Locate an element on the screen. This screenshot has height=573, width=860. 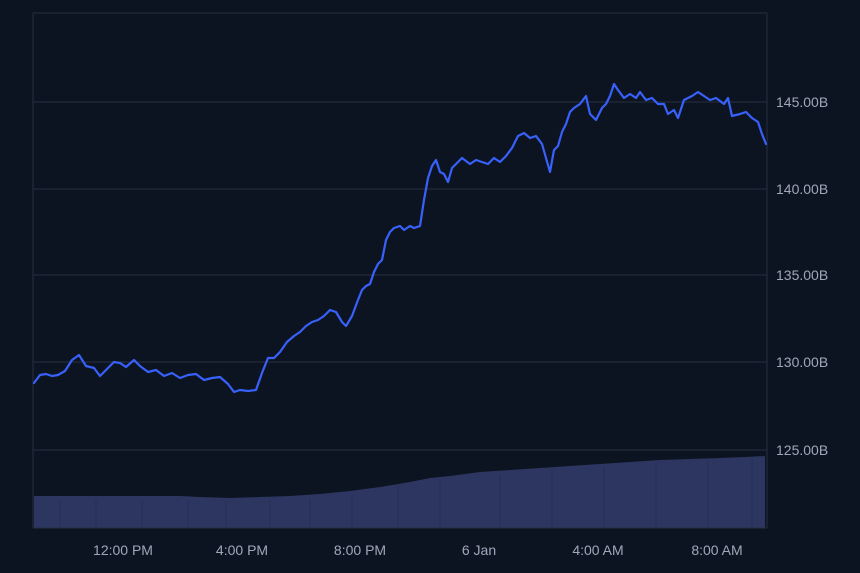
volume-bar-texture is located at coordinates (406, 493).